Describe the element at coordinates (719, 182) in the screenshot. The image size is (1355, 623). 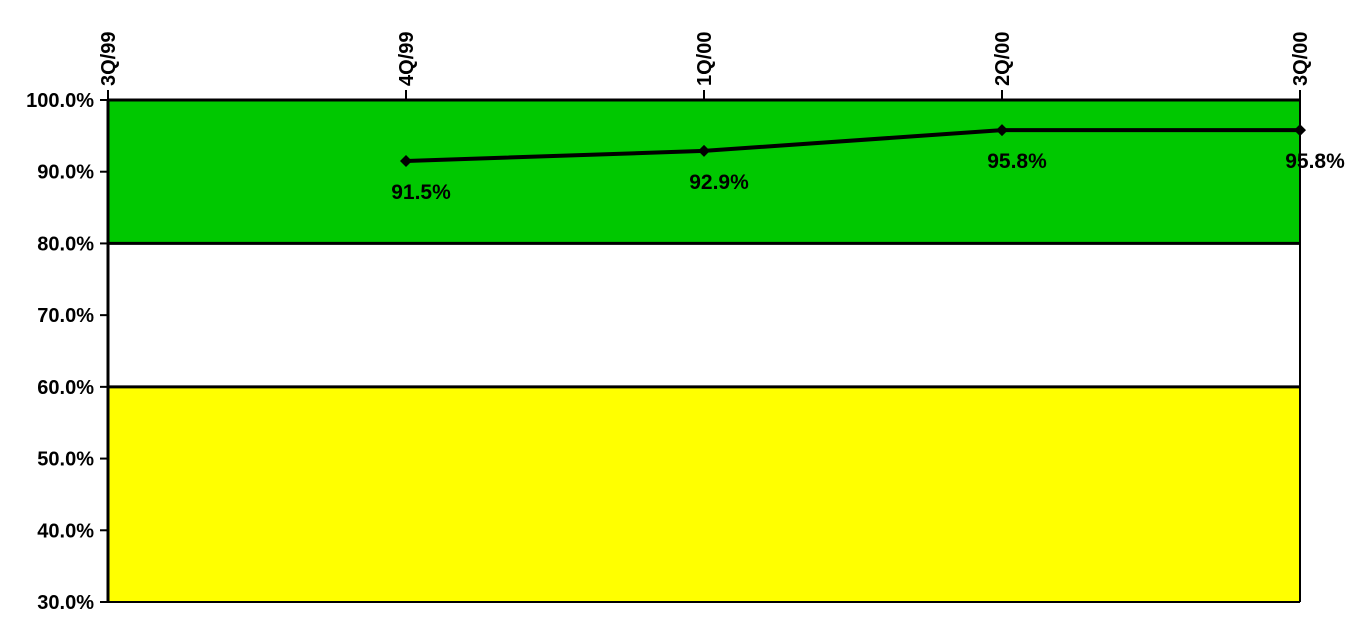
I see `data-label: 92.9%` at that location.